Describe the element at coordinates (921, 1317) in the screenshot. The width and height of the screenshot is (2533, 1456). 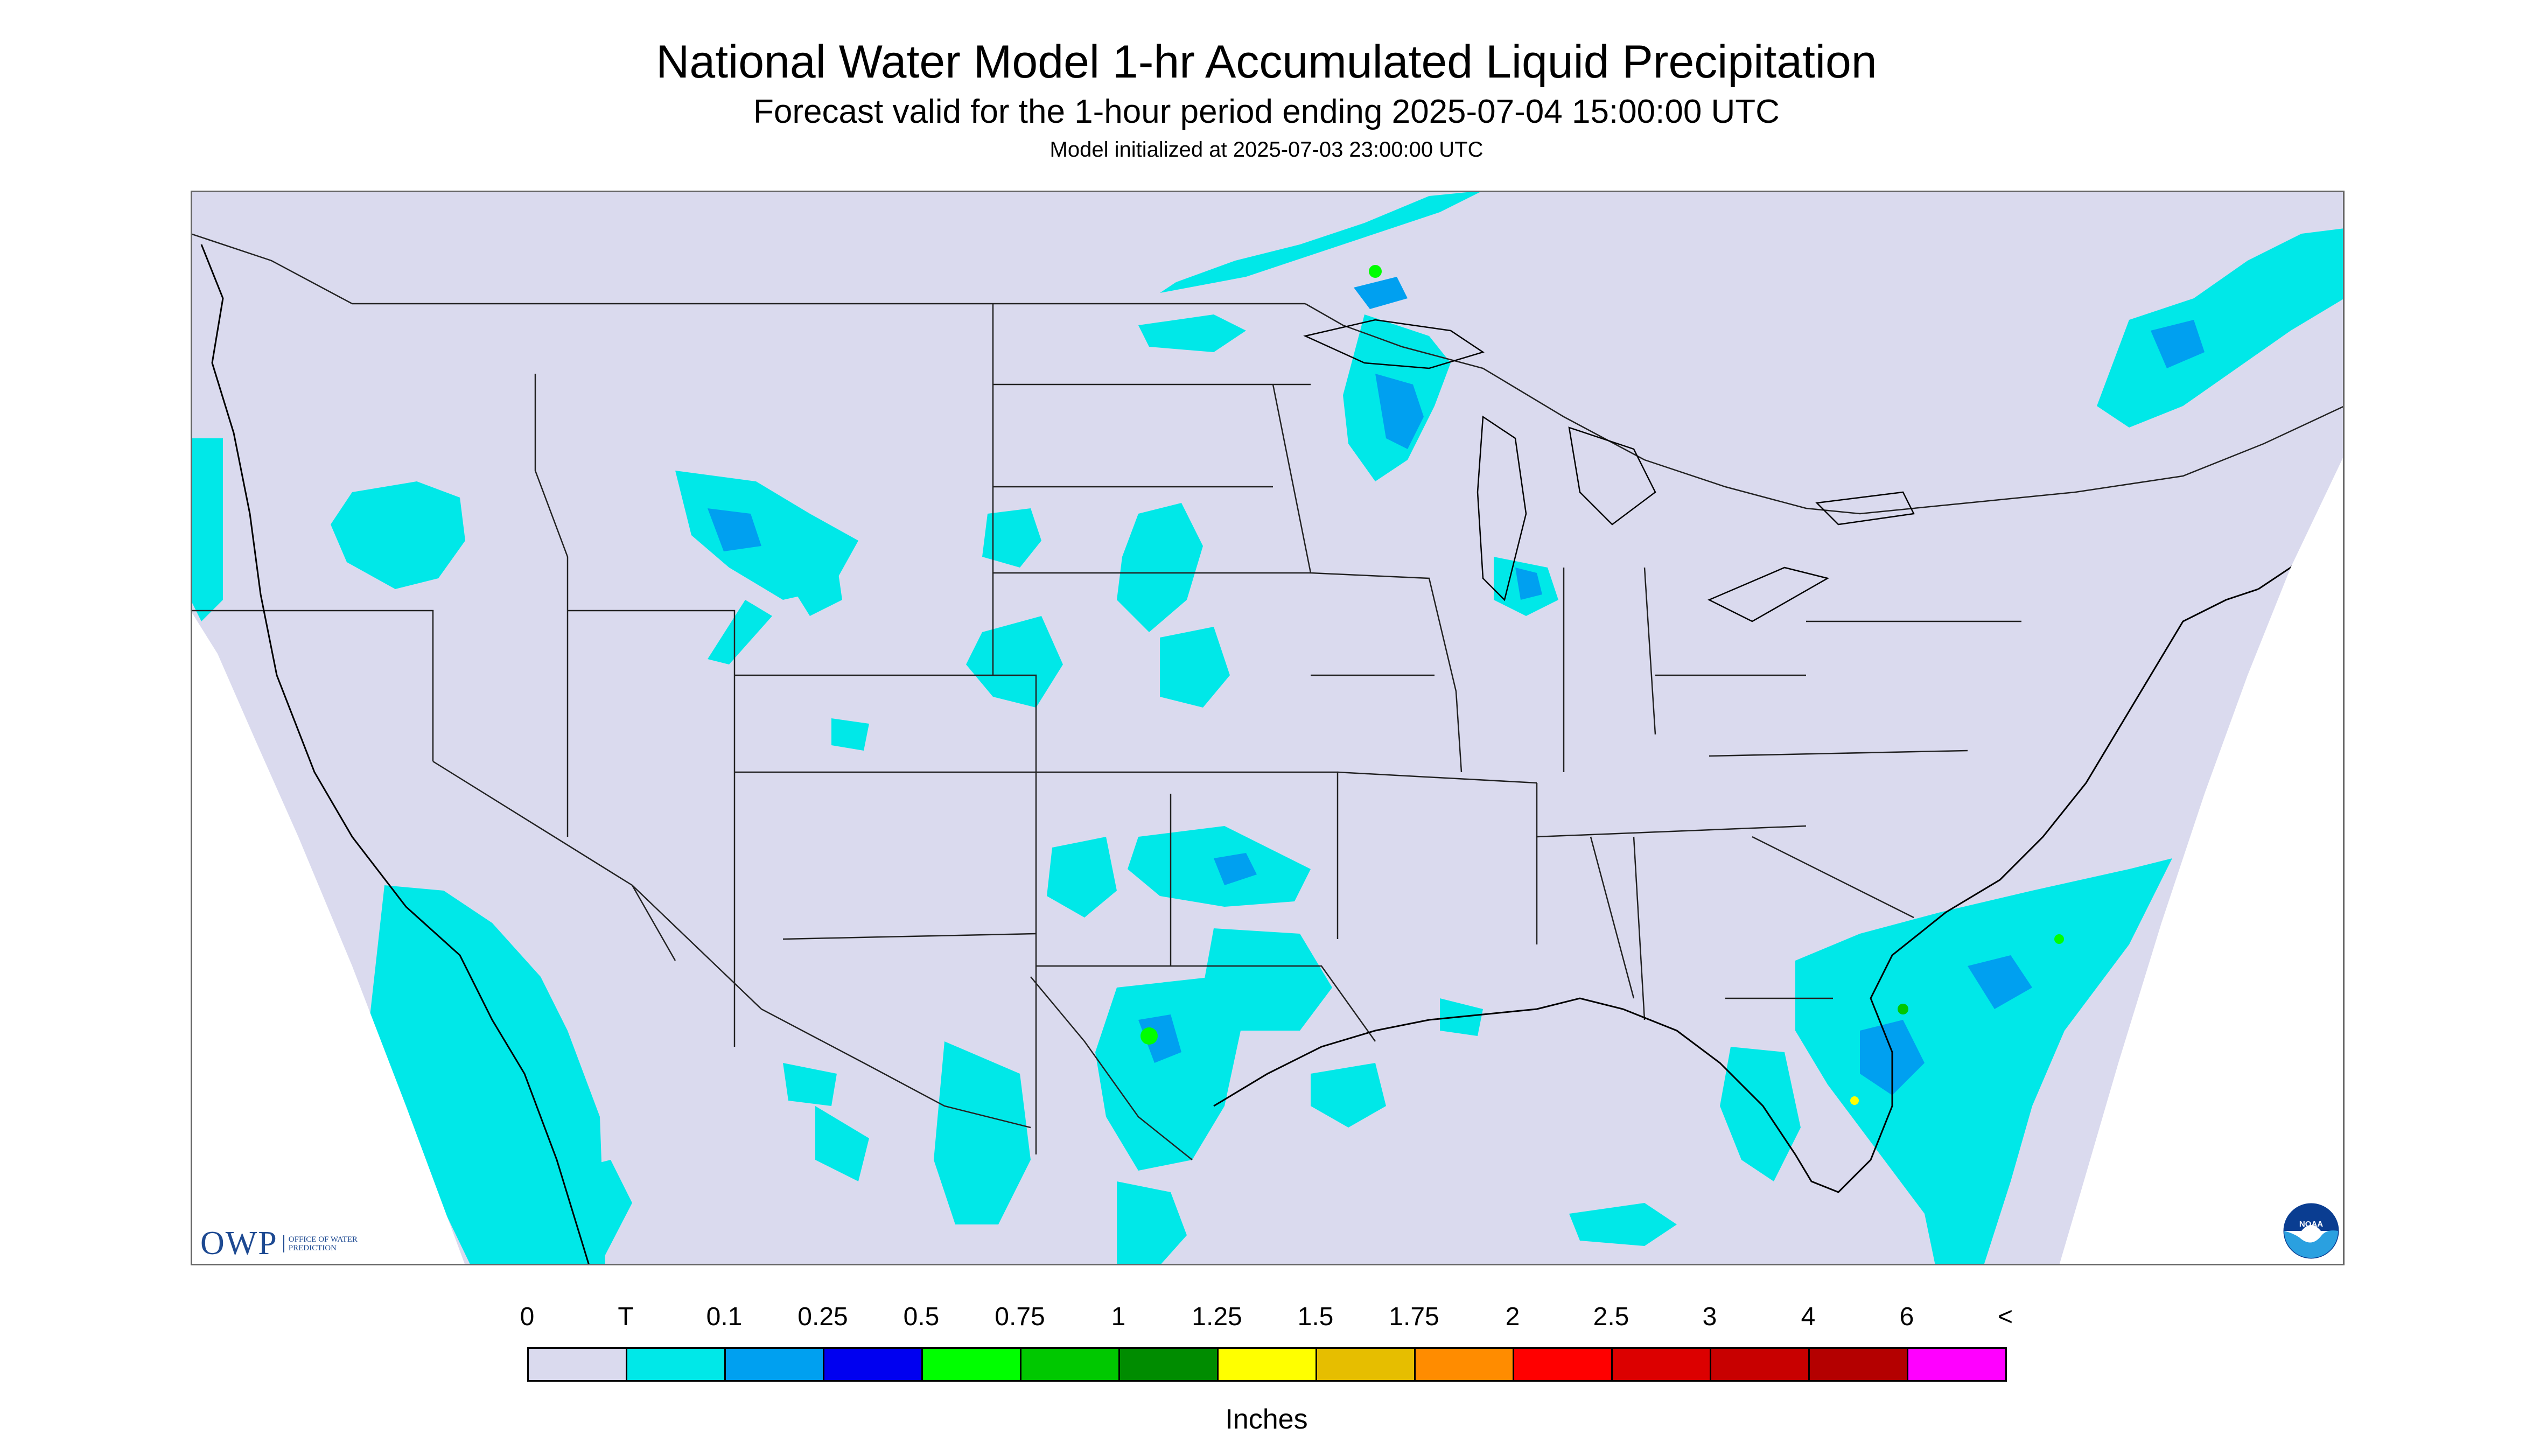
I see `legend-label: 0.5` at that location.